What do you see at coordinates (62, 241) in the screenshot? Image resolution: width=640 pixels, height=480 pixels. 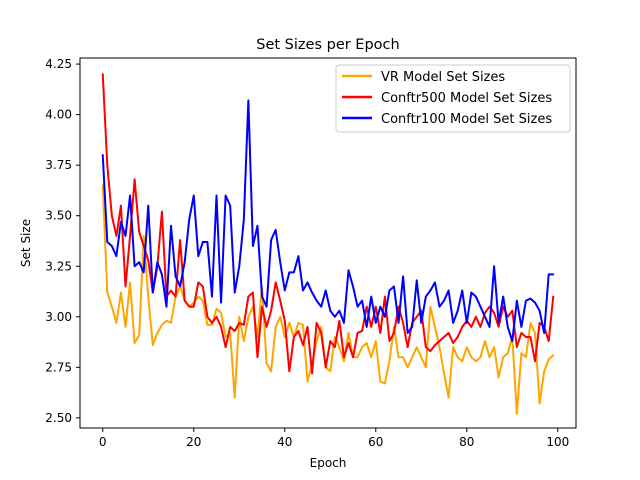 I see `y-axis: 2.50 2.75 3.00 3.25 3.50 3.75 4.00 4.25` at bounding box center [62, 241].